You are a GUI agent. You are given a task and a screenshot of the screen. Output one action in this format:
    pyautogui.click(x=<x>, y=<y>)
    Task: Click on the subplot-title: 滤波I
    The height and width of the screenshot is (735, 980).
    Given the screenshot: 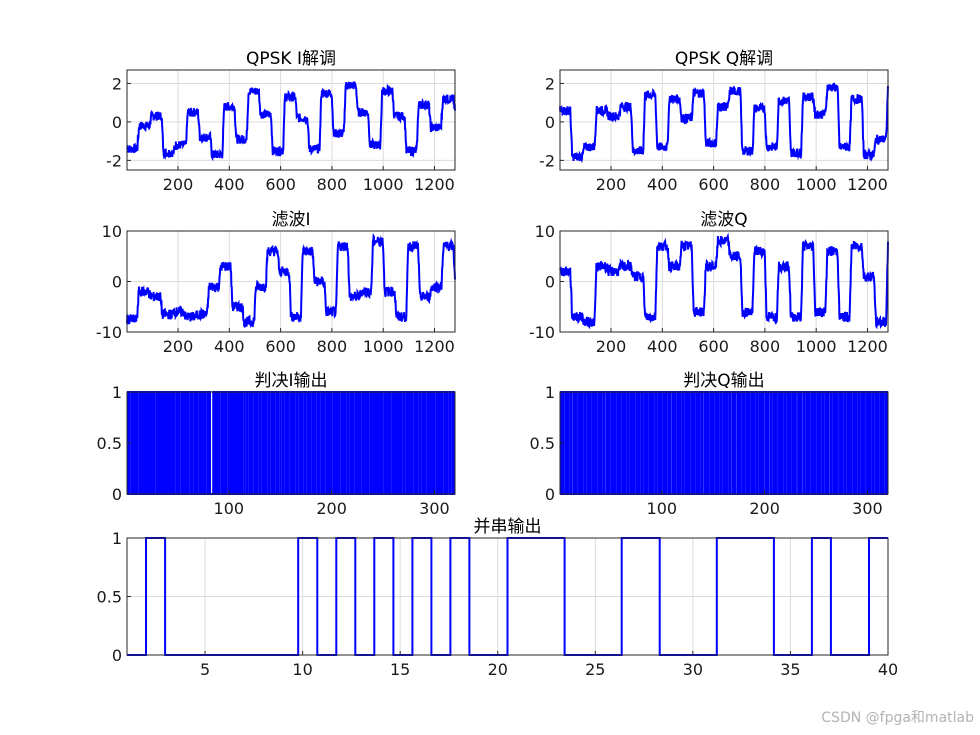 What is the action you would take?
    pyautogui.click(x=290, y=220)
    